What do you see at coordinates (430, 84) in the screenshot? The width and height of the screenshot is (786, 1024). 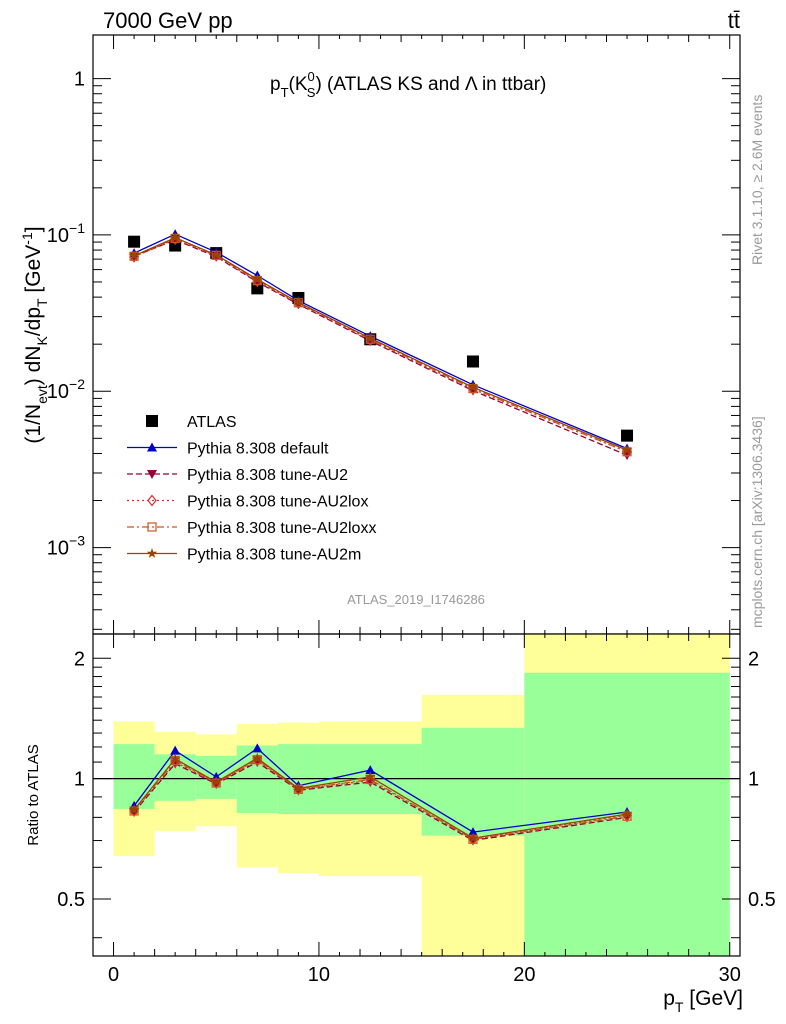 I see `title-rest: ) (ATLAS KS and Λ in ttbar)` at bounding box center [430, 84].